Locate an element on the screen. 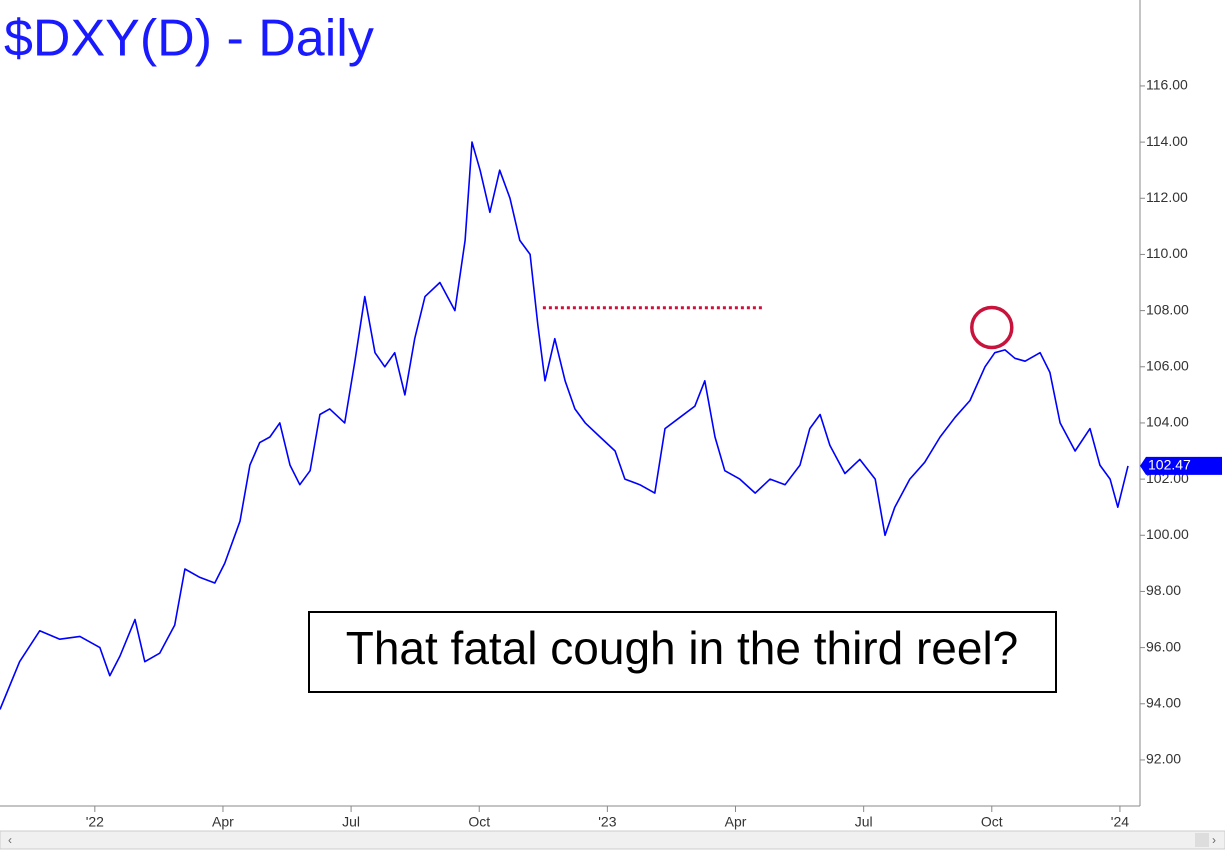 Image resolution: width=1225 pixels, height=850 pixels. y-tick-label: 98.00 is located at coordinates (1163, 590).